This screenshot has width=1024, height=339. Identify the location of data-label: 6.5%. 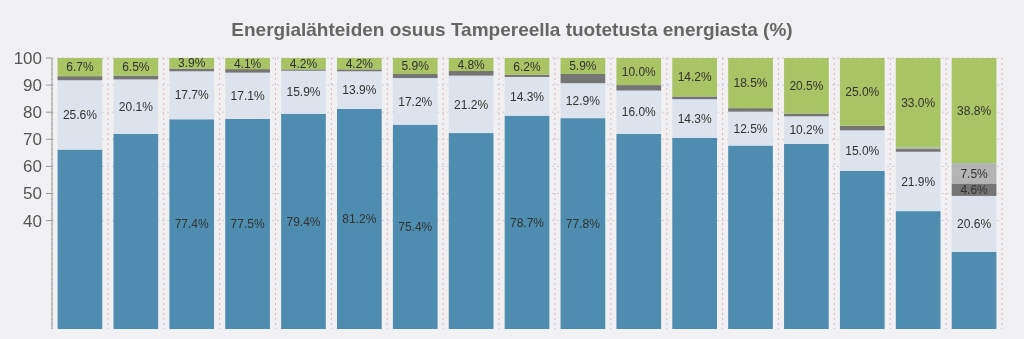
(136, 67).